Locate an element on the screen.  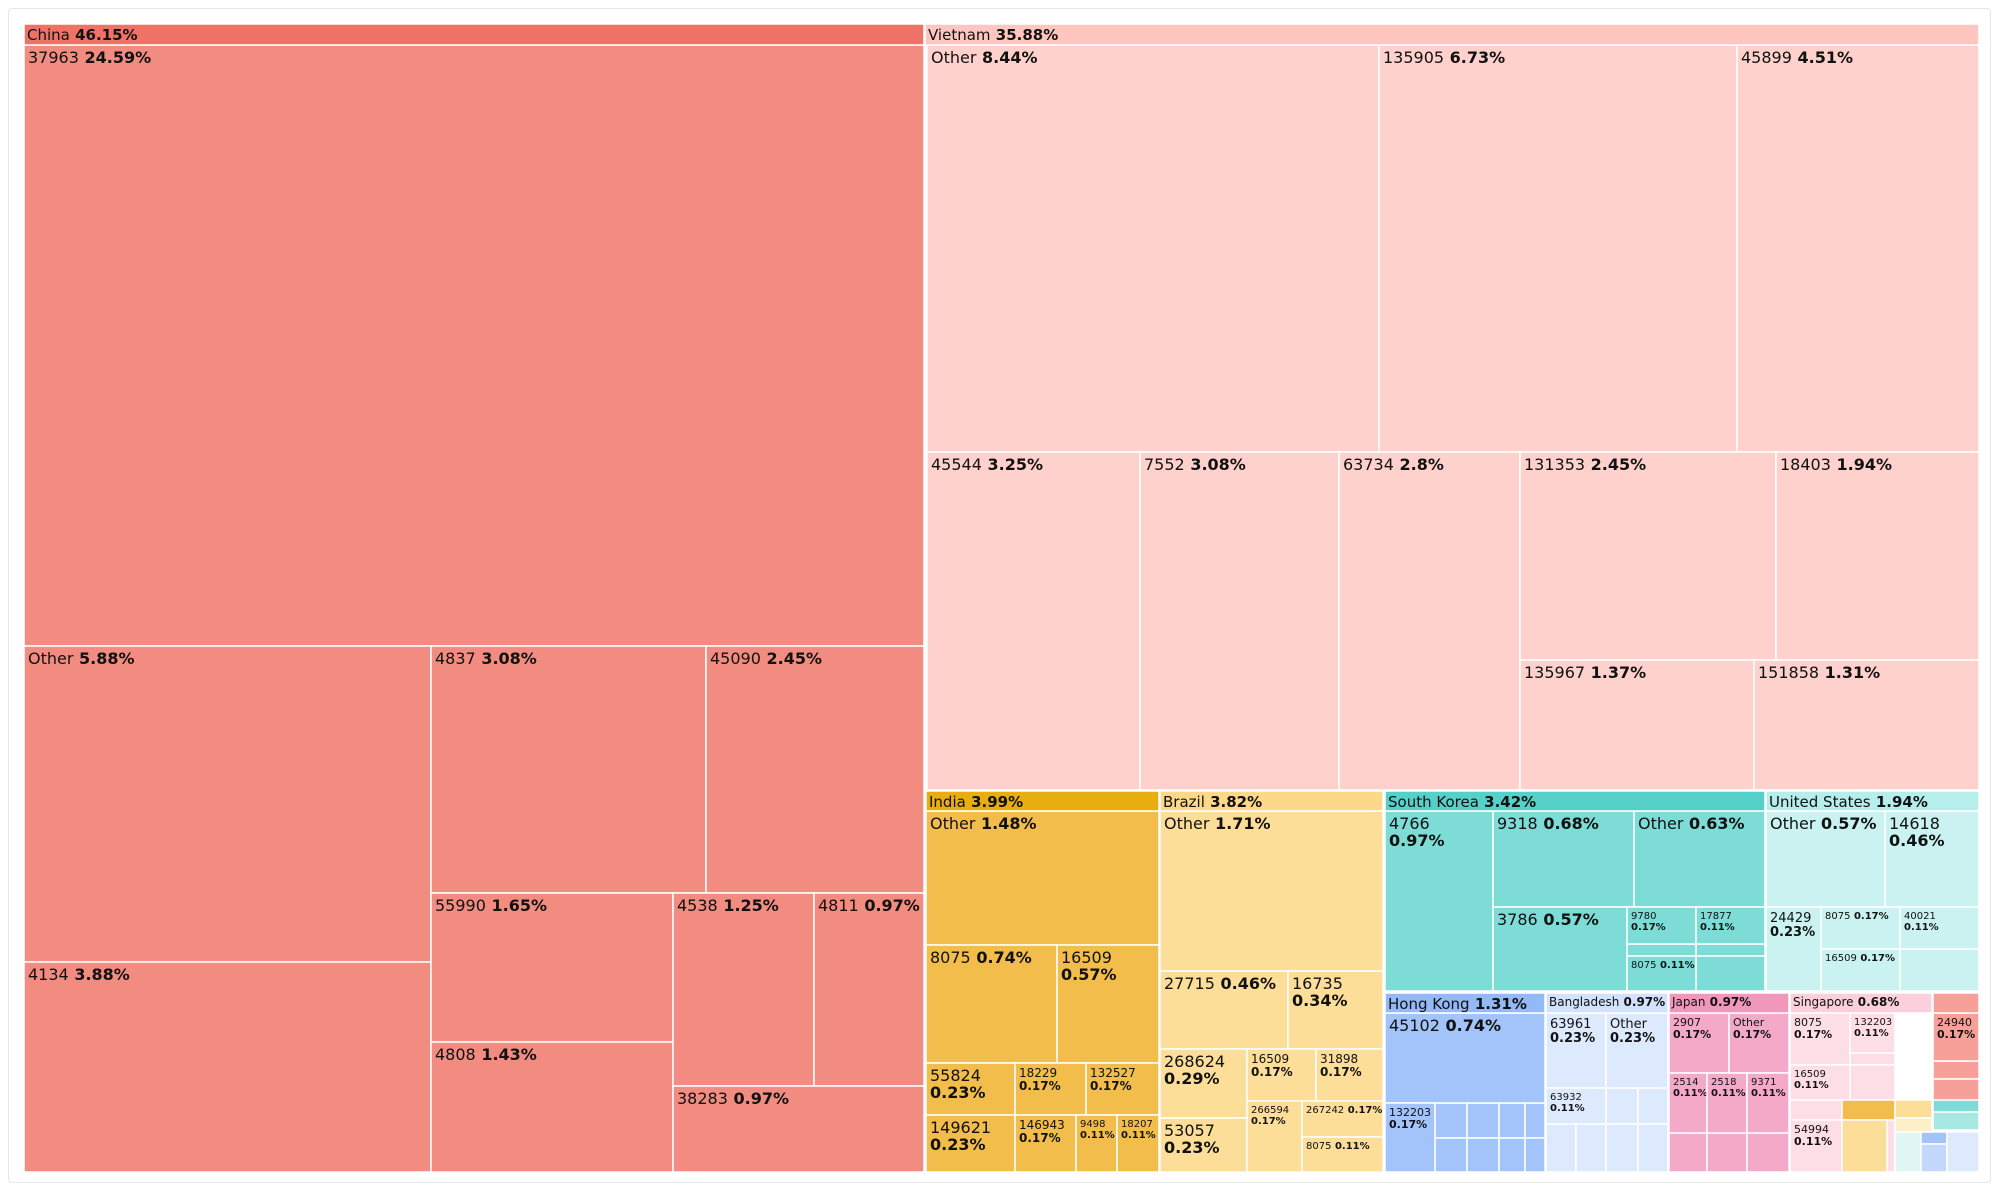
tile-vietnam-other is located at coordinates (1153, 248).